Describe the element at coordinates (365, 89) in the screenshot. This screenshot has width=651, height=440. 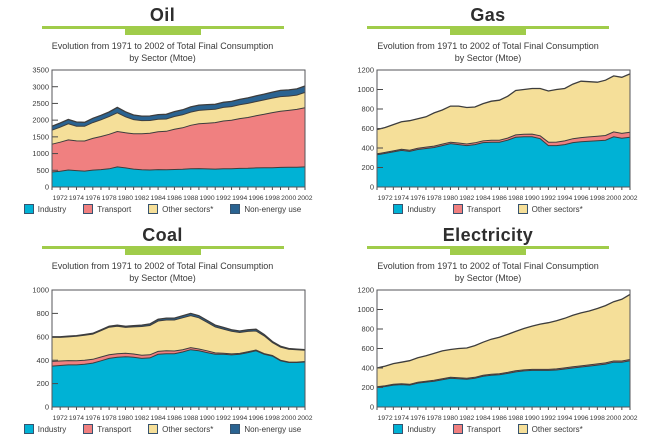
I see `svg-text: 1000` at that location.